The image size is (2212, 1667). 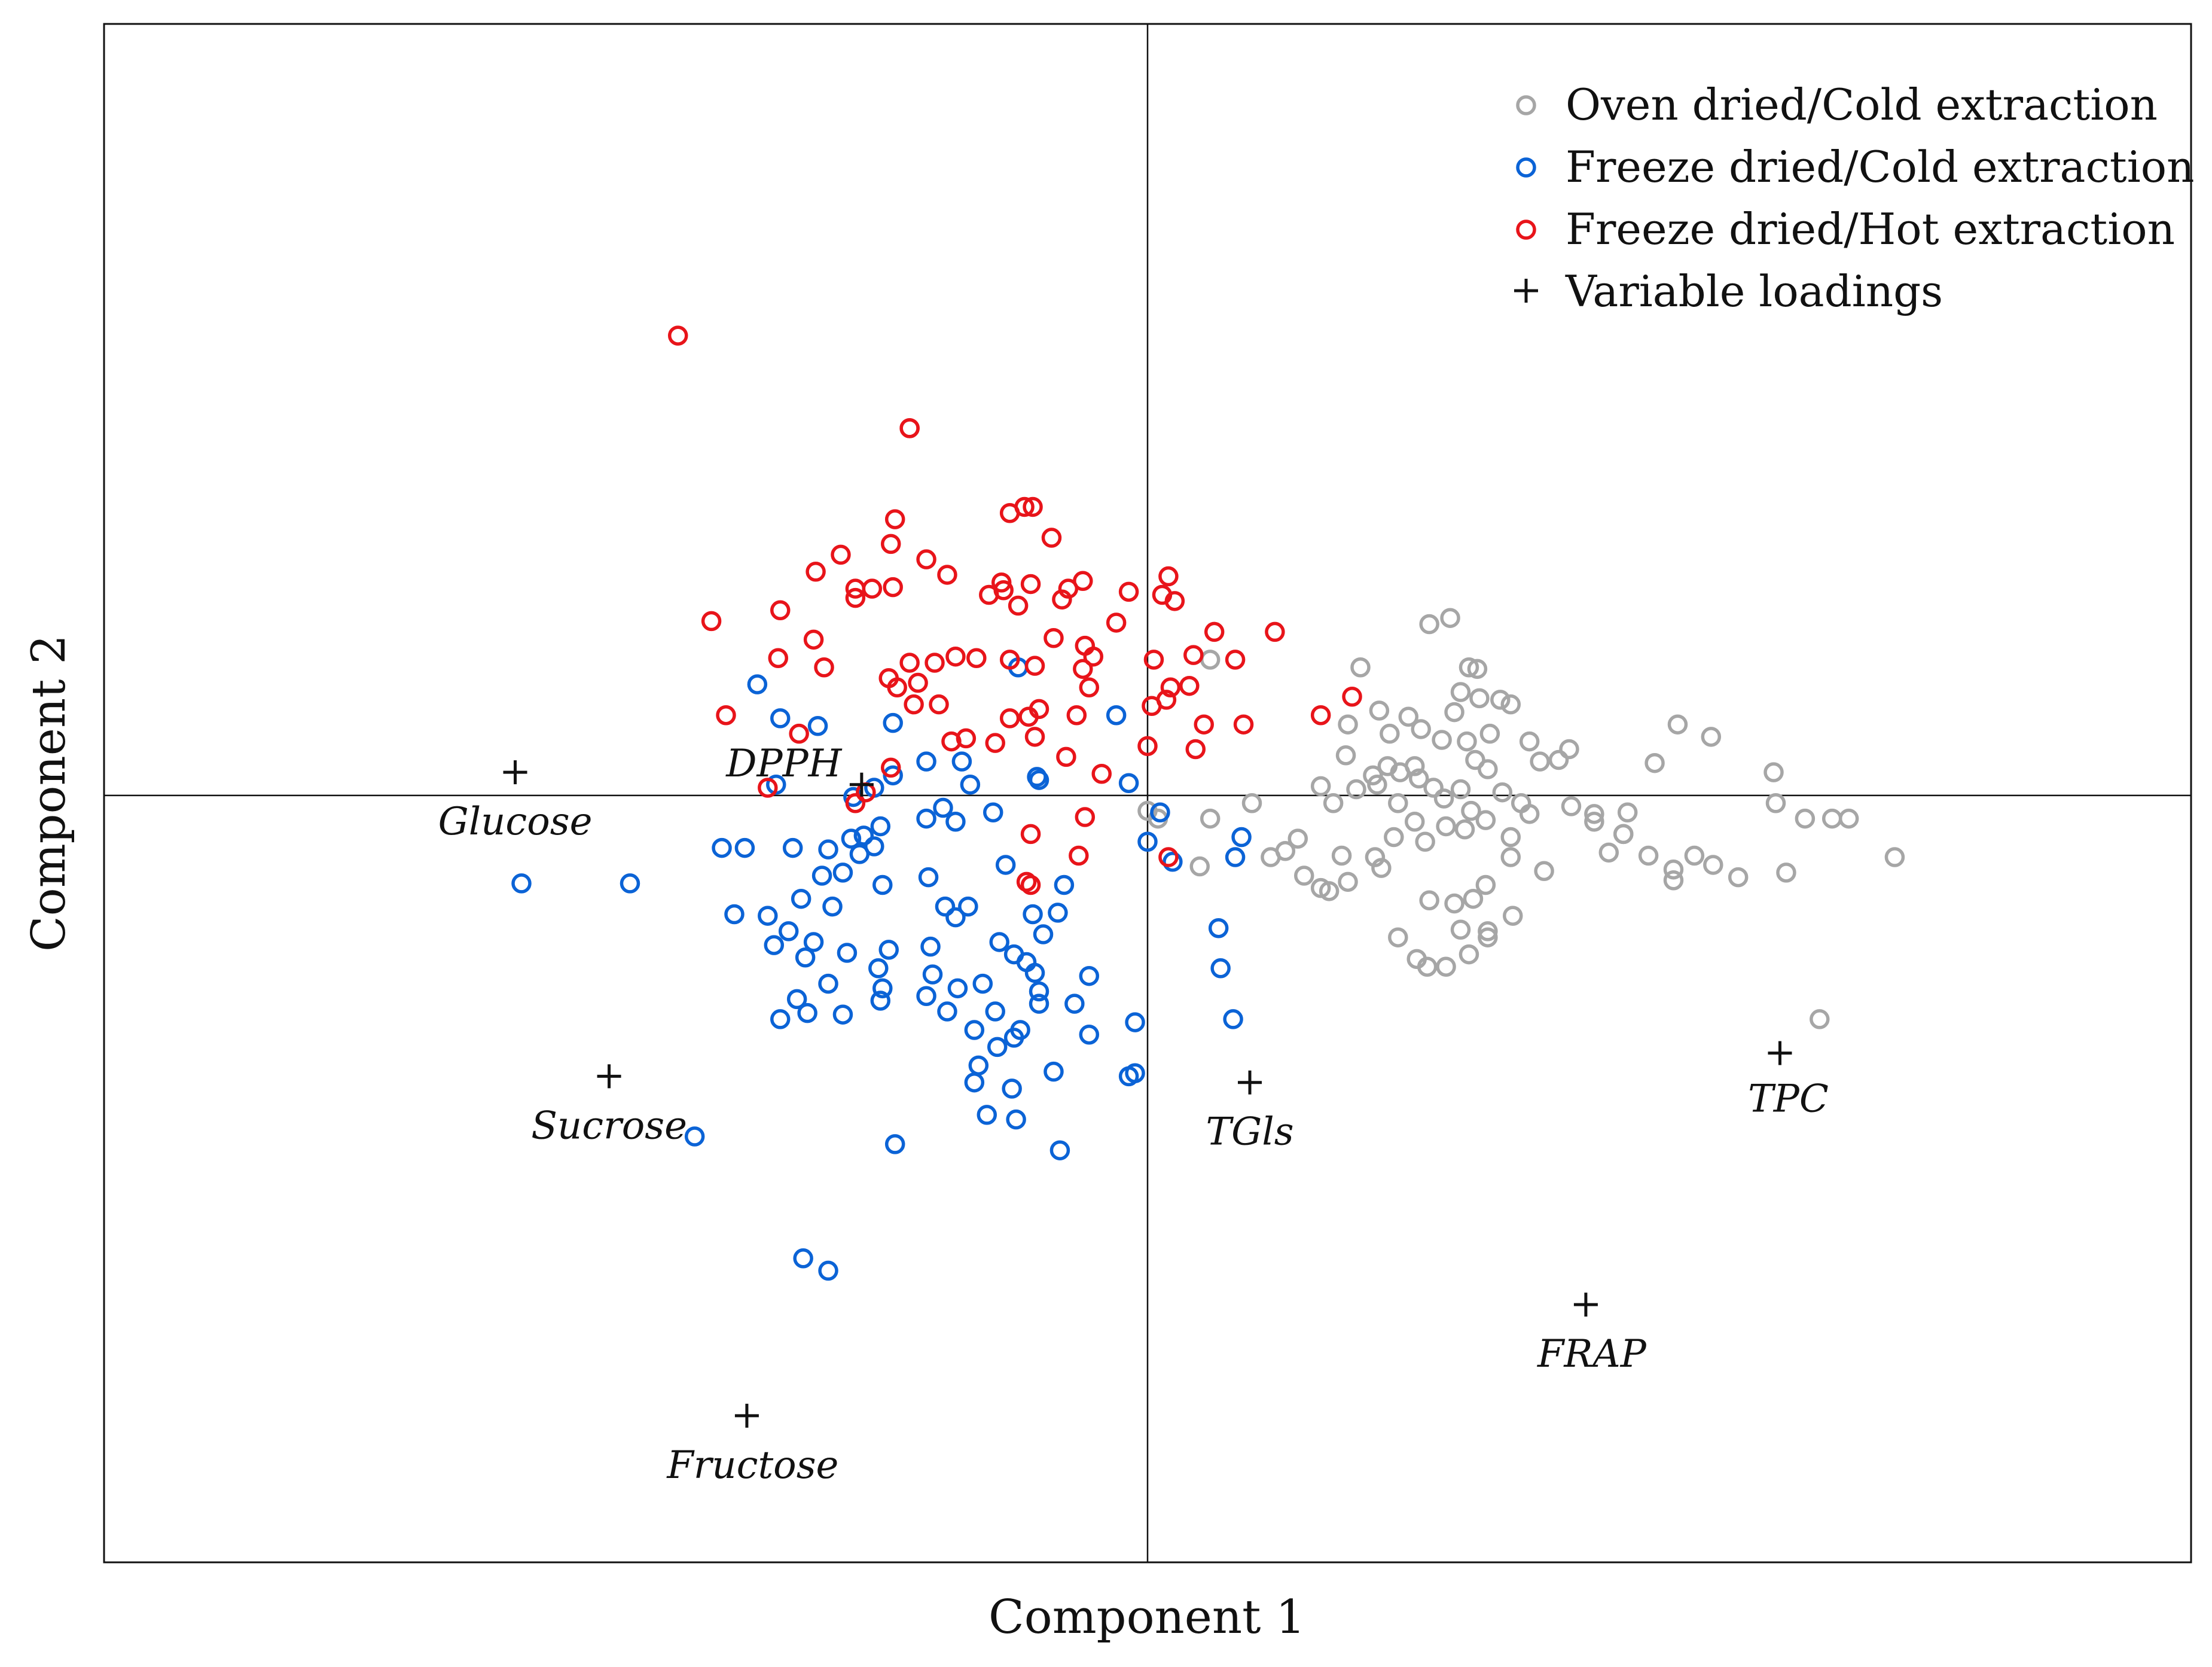 I want to click on legend-label: Freeze dried/Cold extraction, so click(x=1880, y=167).